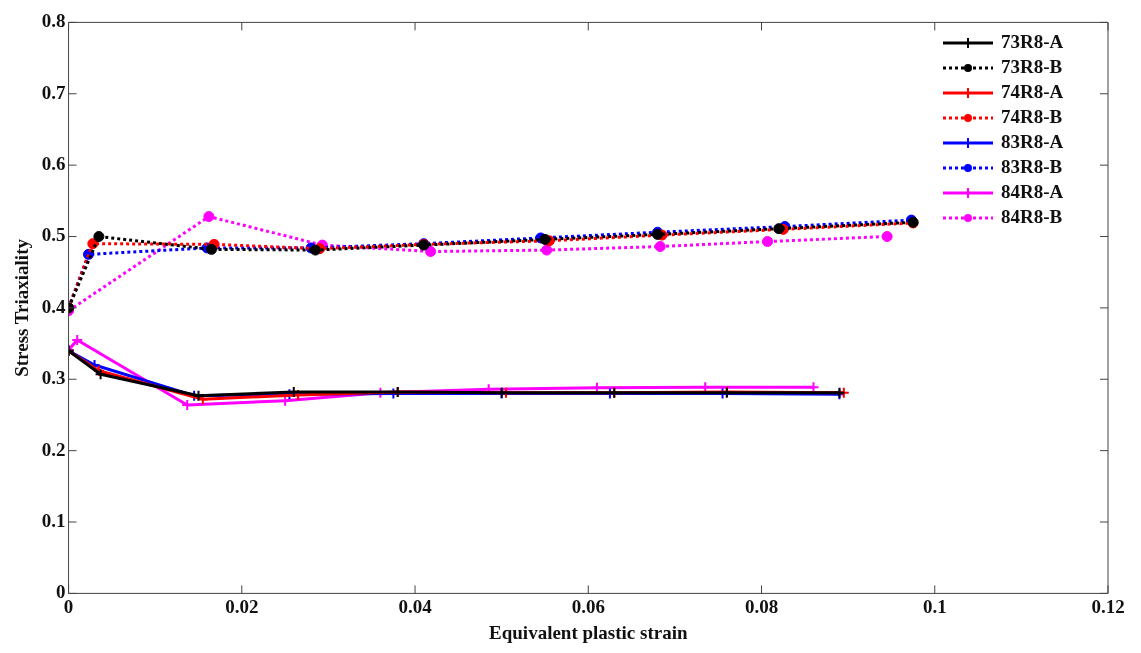 Image resolution: width=1141 pixels, height=653 pixels. I want to click on legend-label: 74R8-A, so click(1032, 91).